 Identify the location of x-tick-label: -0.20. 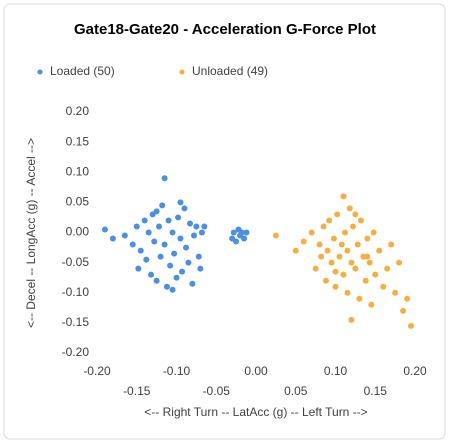
(97, 371).